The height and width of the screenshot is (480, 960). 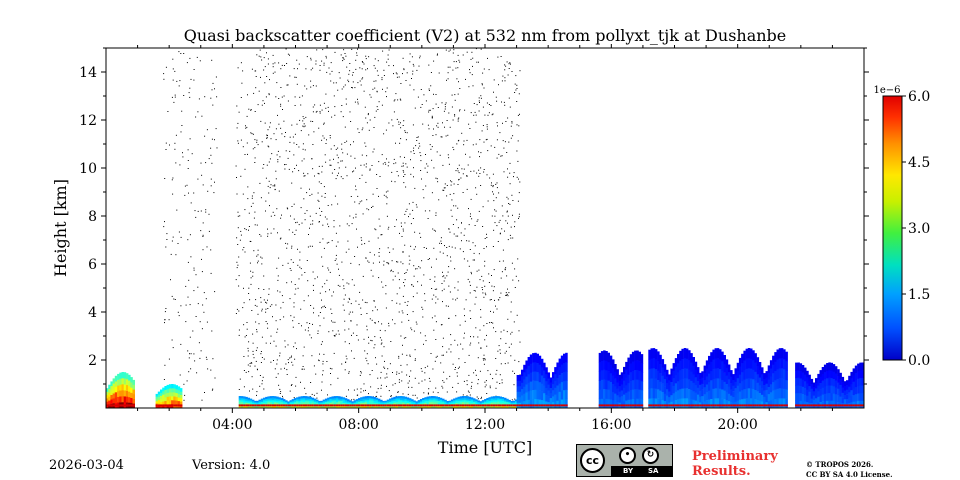 I want to click on colorbar-tick-label: 4.5, so click(x=919, y=163).